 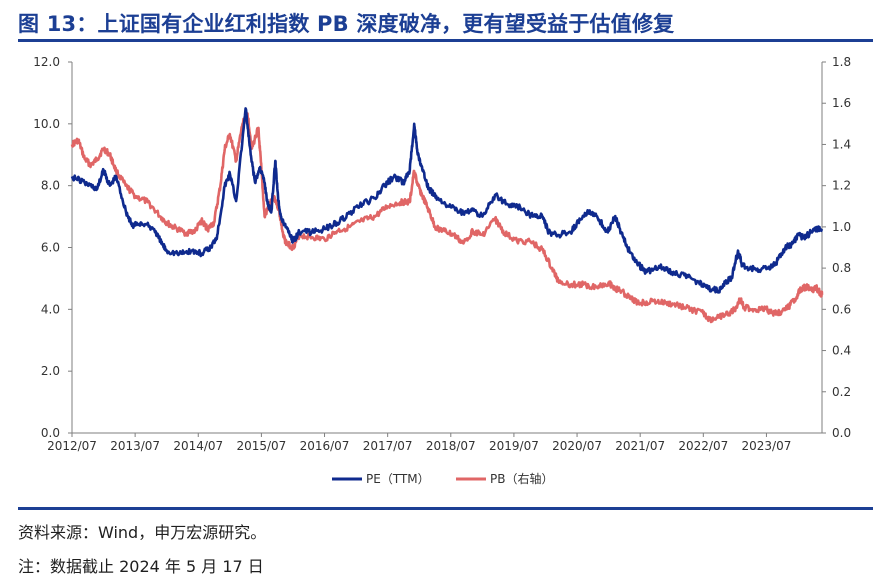 What do you see at coordinates (398, 479) in the screenshot?
I see `legend-pe-label: PE（TTM）` at bounding box center [398, 479].